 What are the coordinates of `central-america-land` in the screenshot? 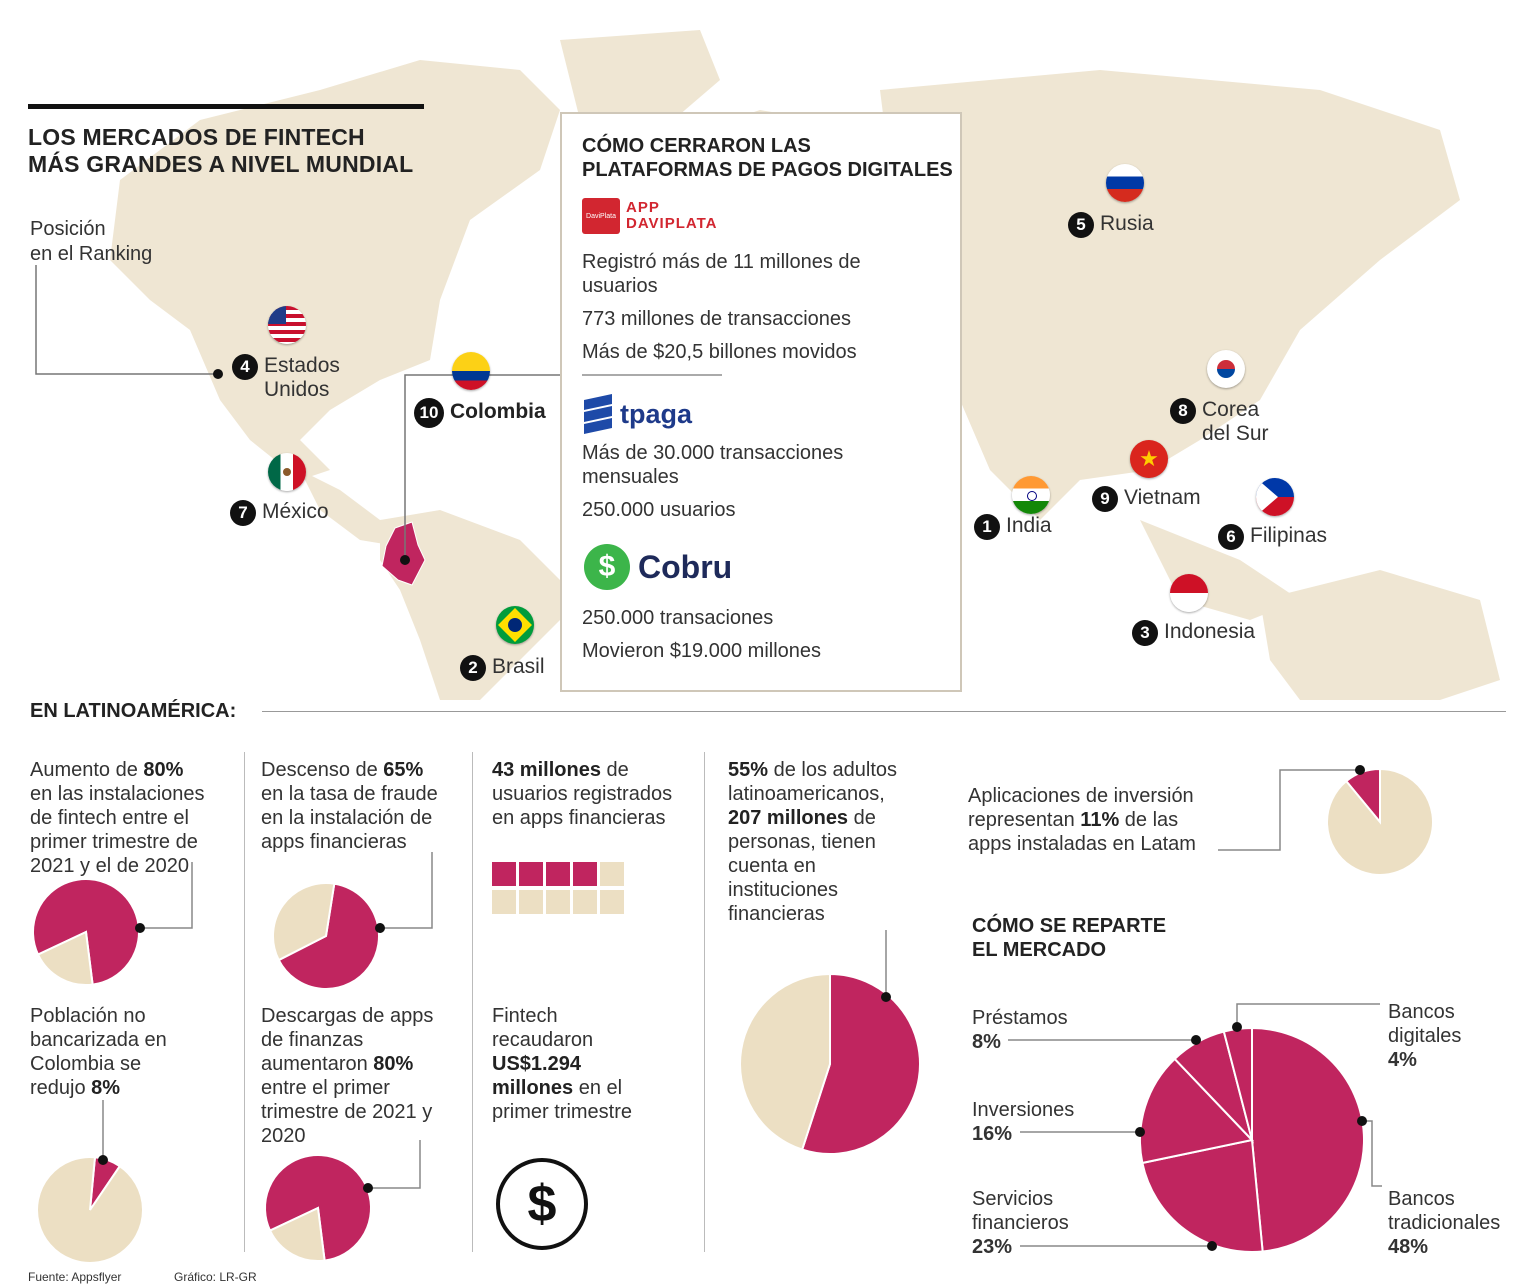 It's located at (345, 507).